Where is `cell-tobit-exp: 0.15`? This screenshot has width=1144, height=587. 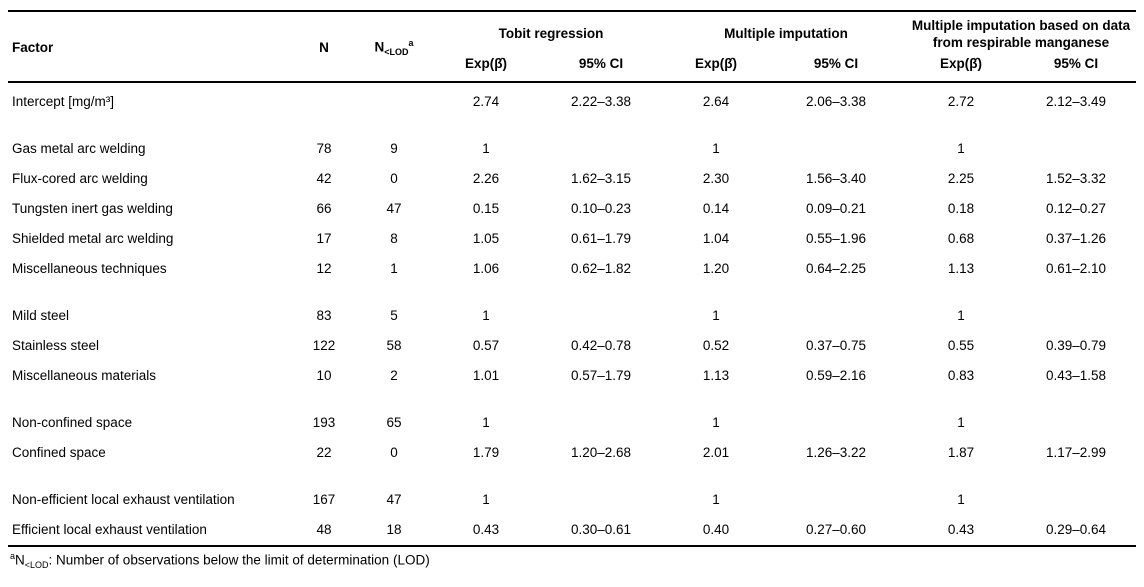
cell-tobit-exp: 0.15 is located at coordinates (486, 209).